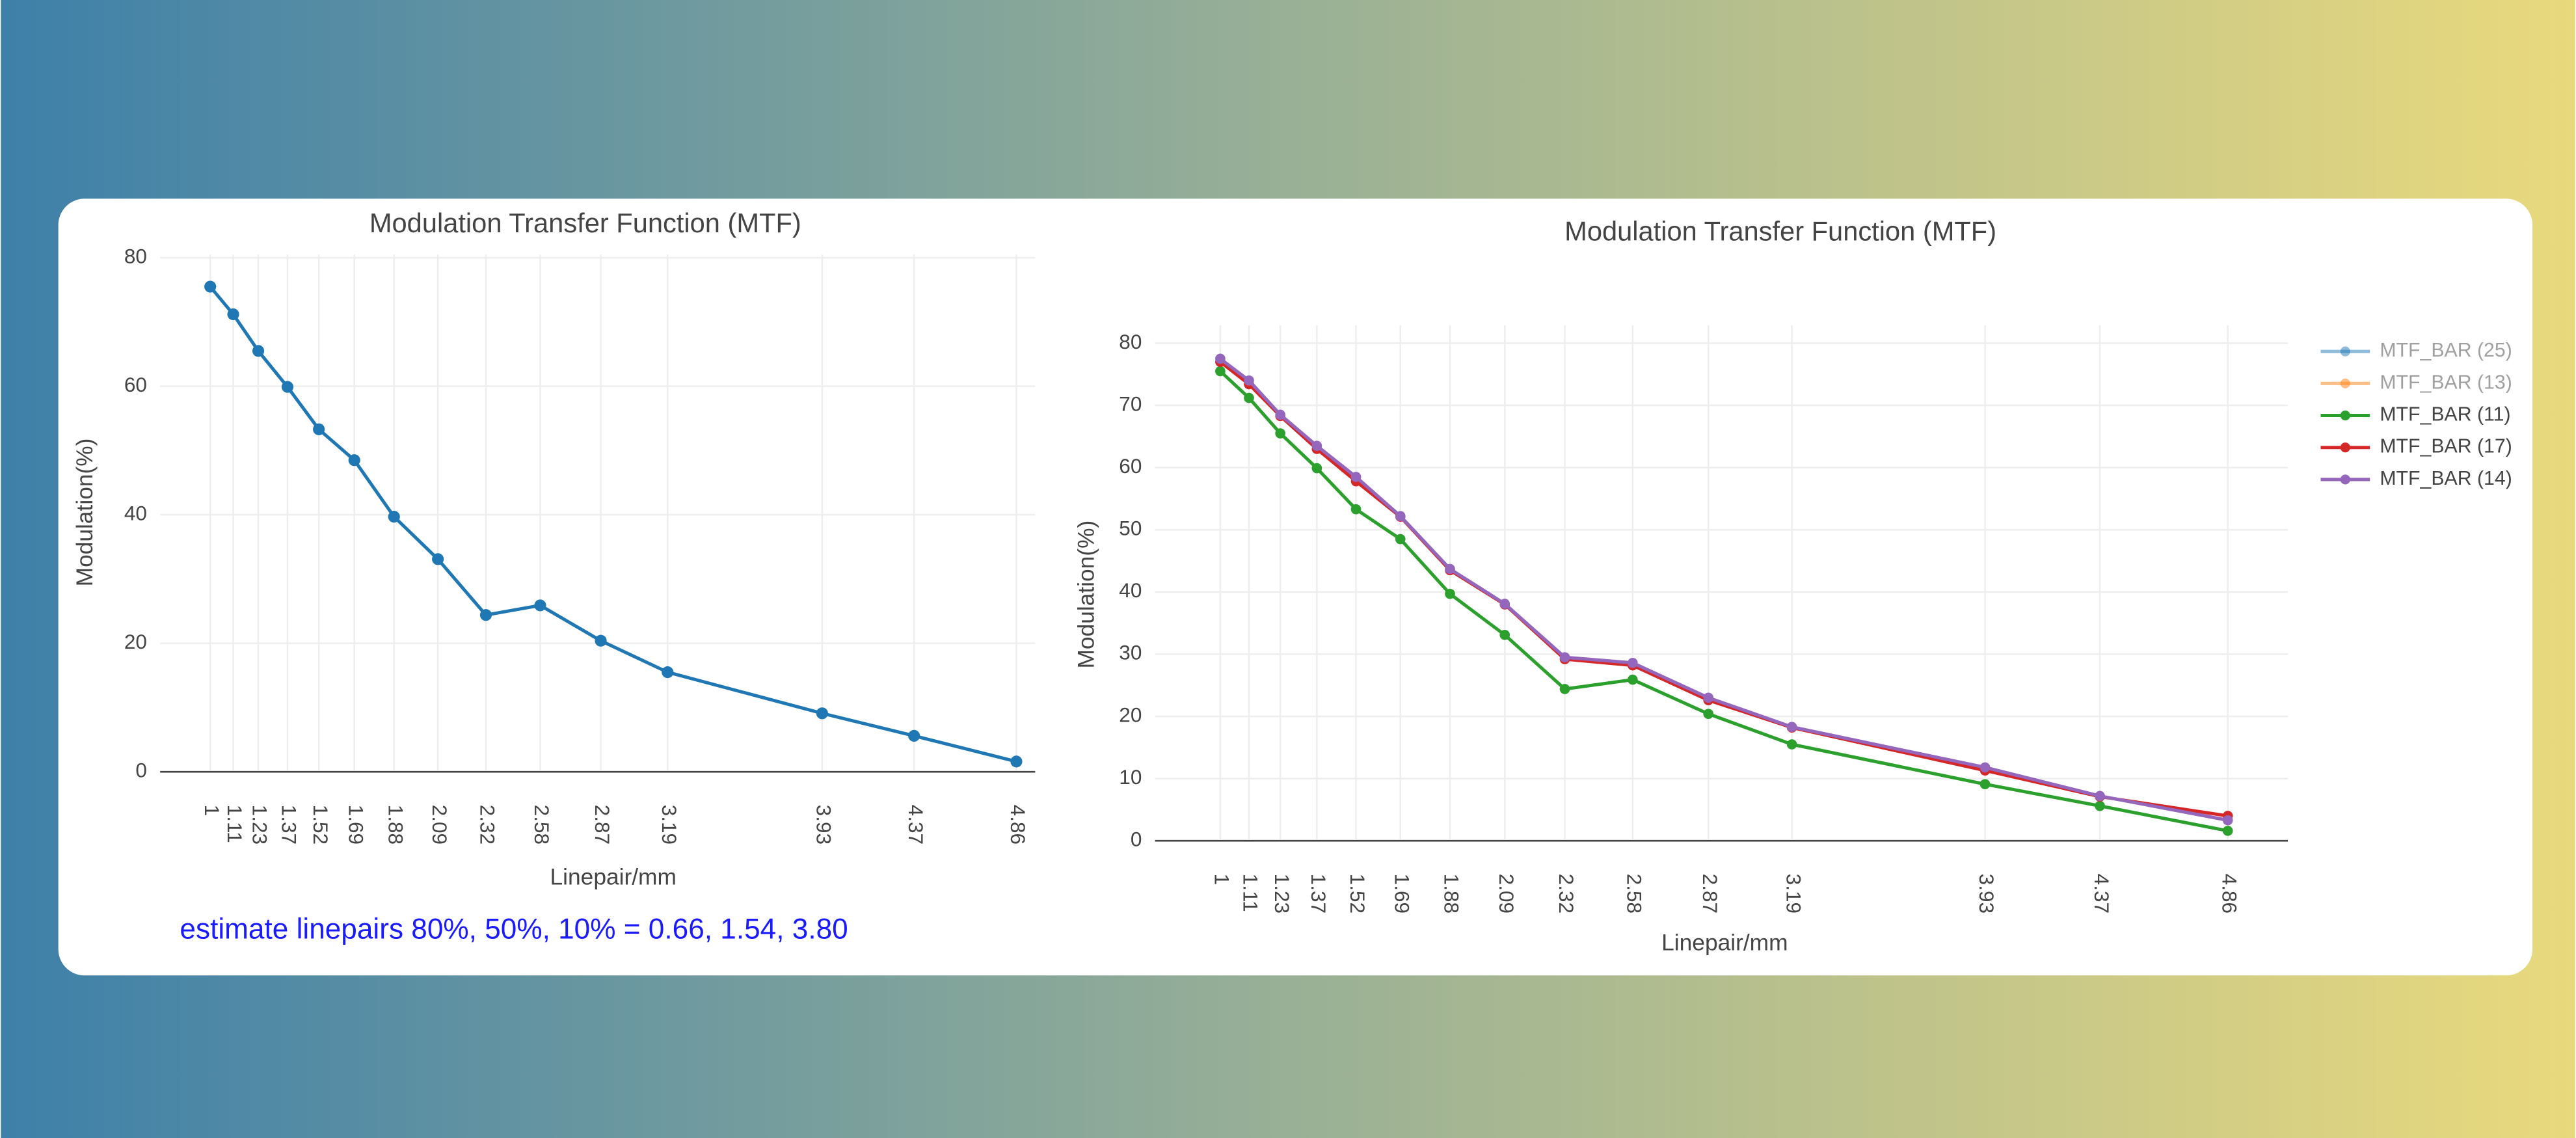  What do you see at coordinates (212, 811) in the screenshot?
I see `x-tick-label: 1` at bounding box center [212, 811].